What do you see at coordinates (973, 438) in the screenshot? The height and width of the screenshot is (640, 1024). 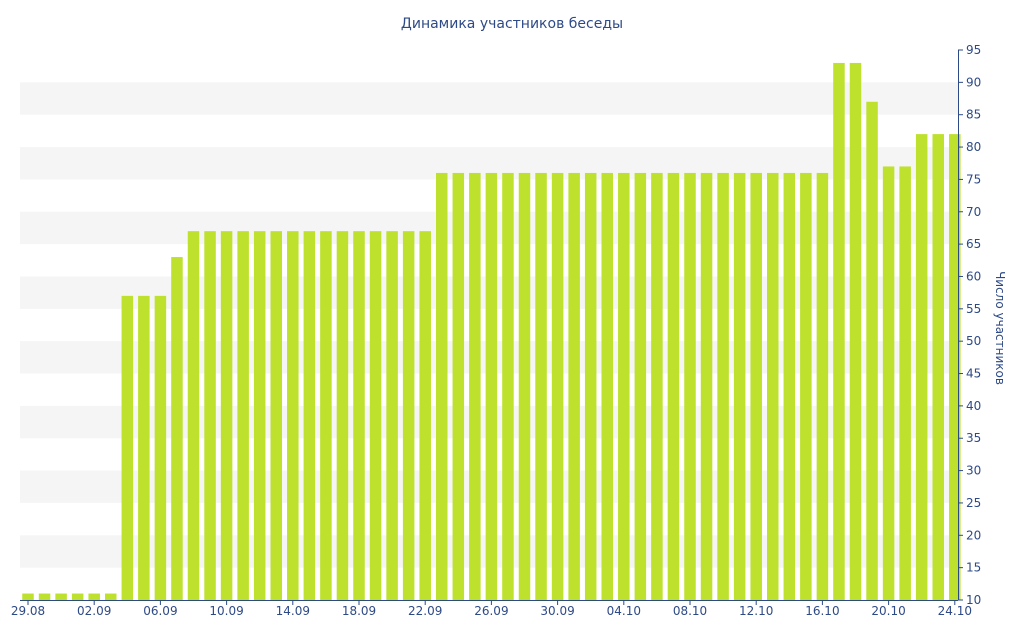 I see `y-tick-label: 35` at bounding box center [973, 438].